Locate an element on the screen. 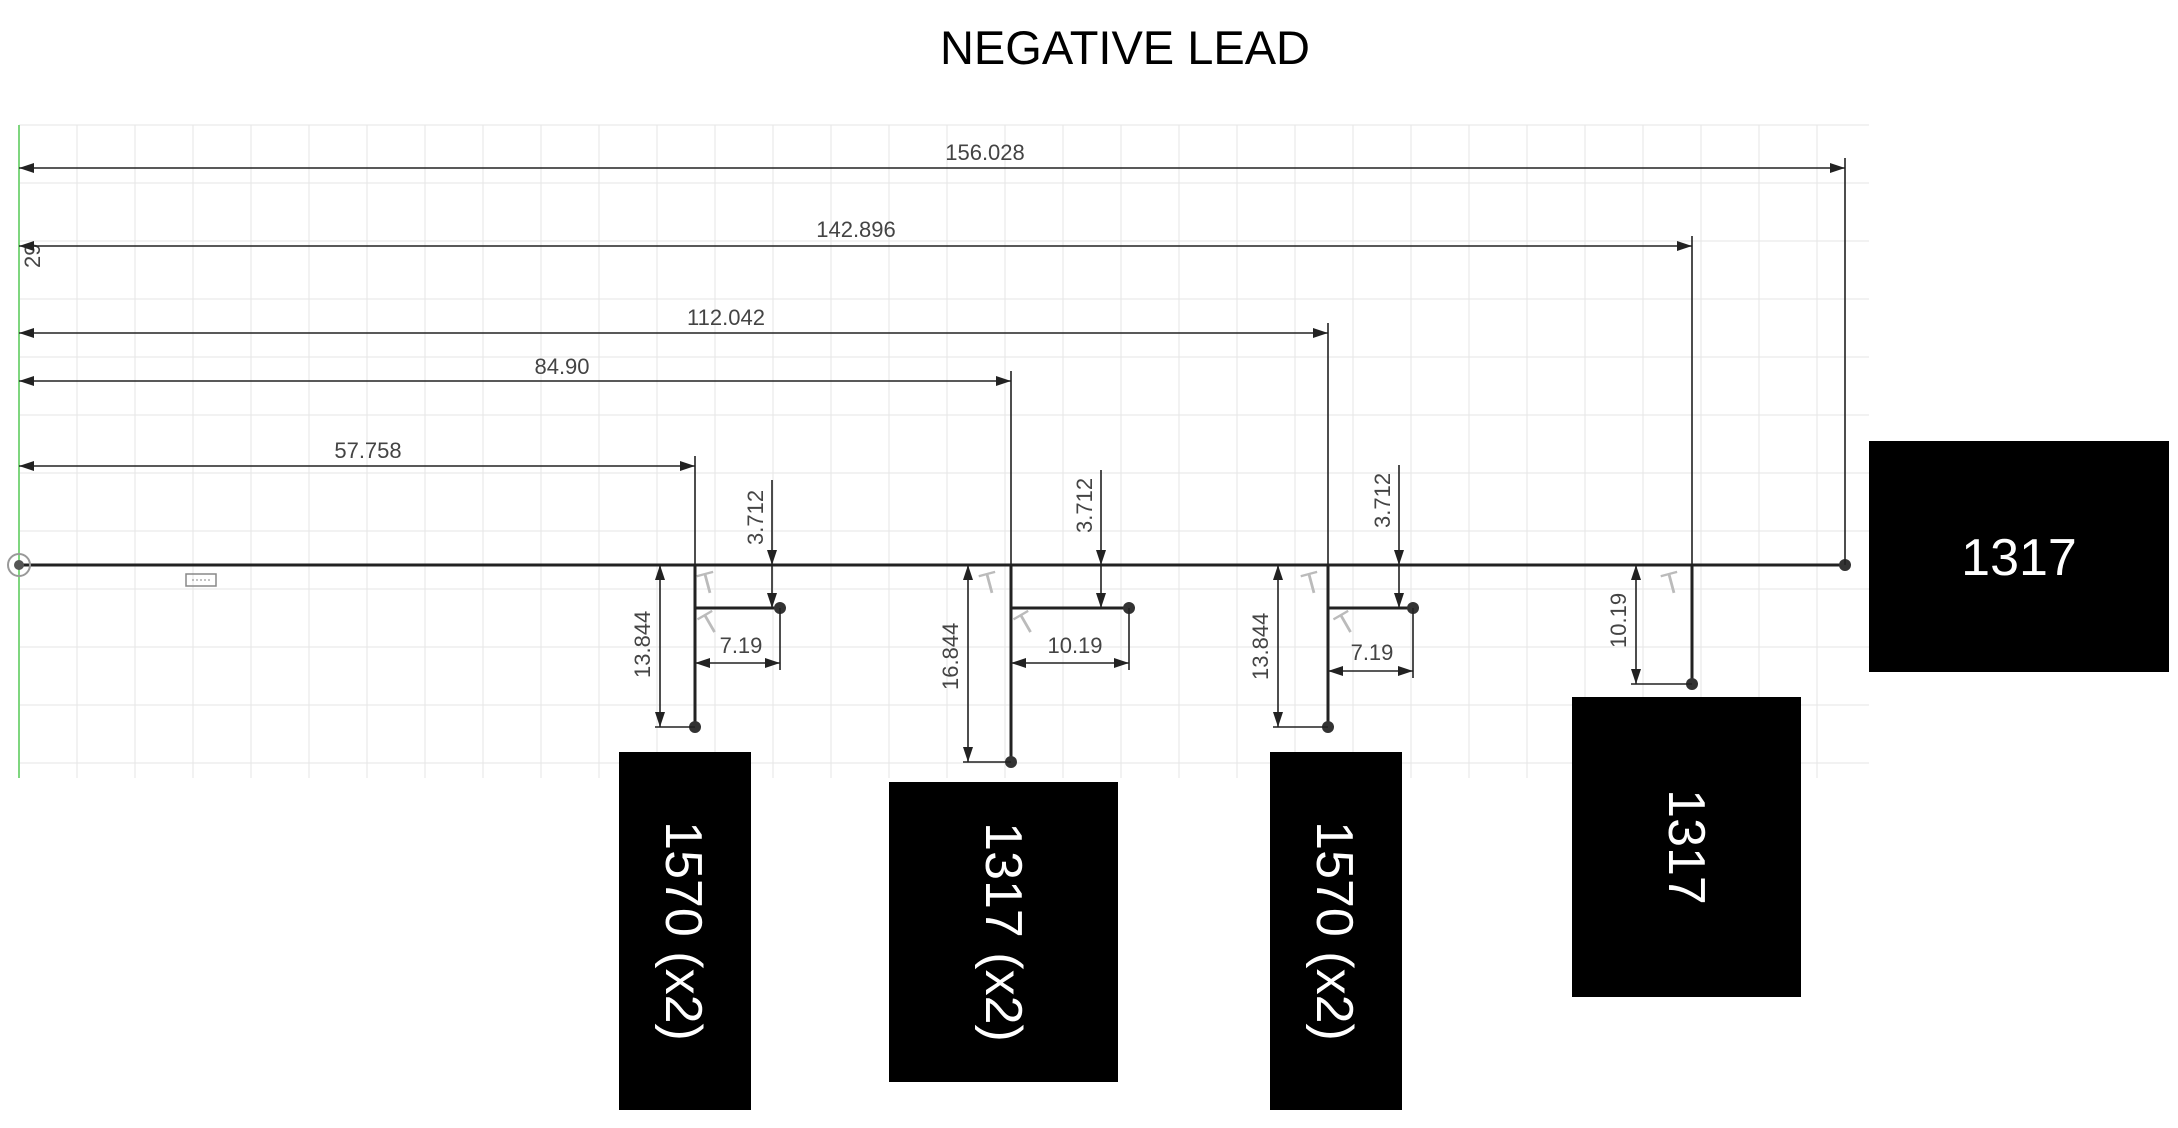  component-box-1317-branch is located at coordinates (1686, 847).